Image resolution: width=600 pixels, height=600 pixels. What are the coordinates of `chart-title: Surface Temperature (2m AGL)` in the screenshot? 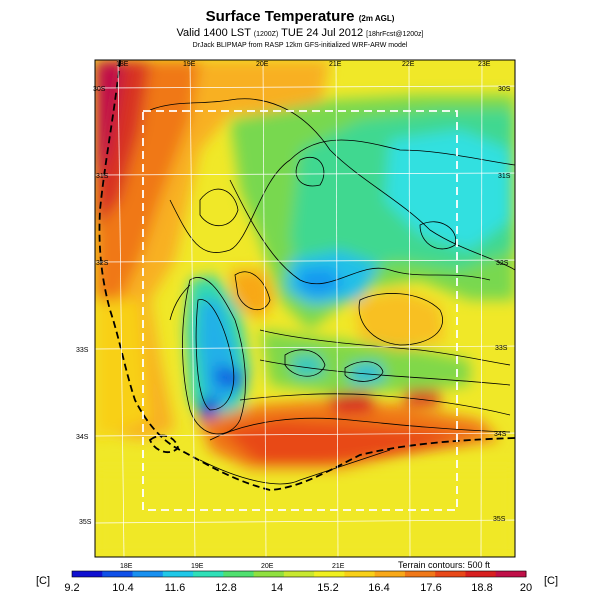 It's located at (300, 16).